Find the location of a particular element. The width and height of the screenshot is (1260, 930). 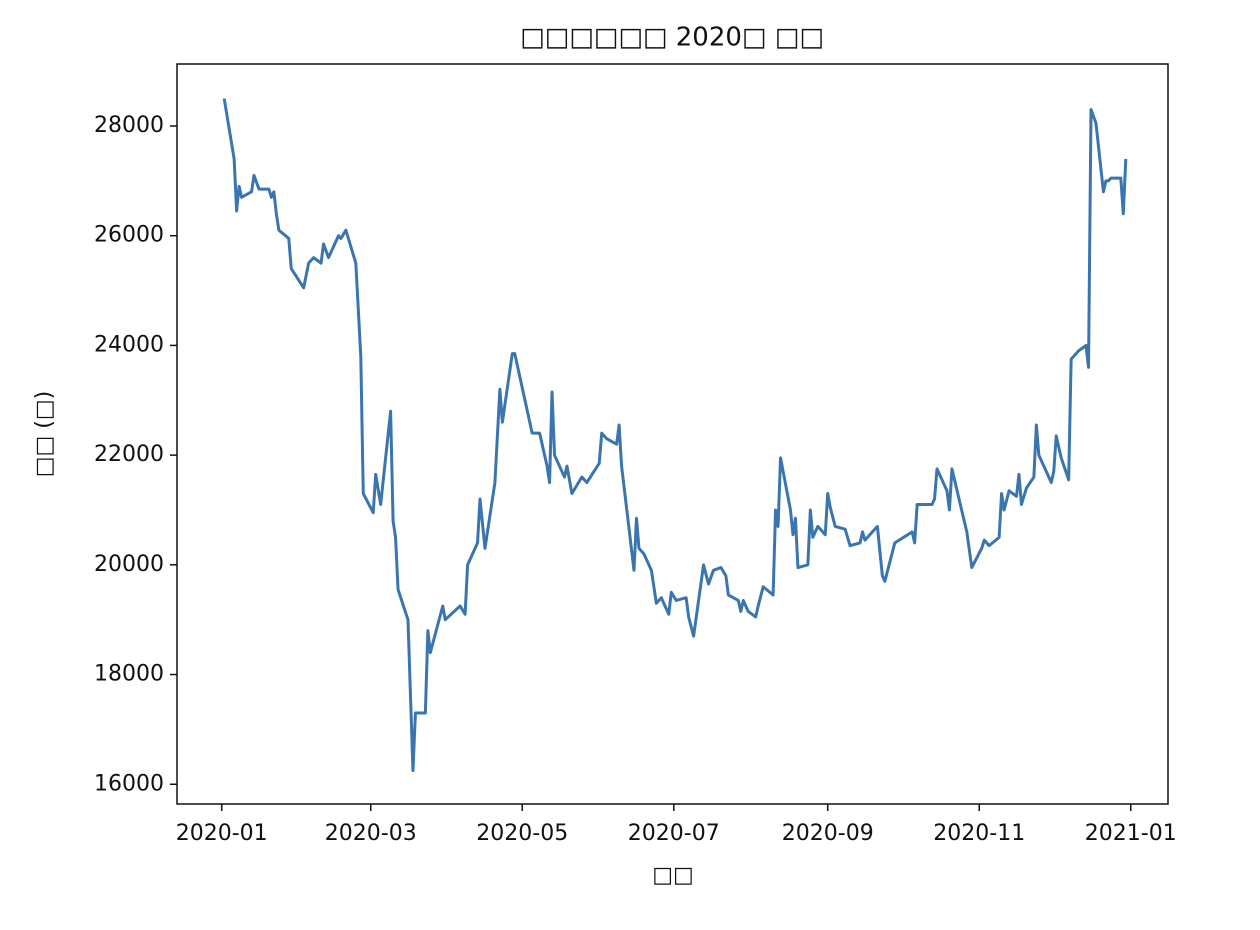

x-tick-label: 2021-01 is located at coordinates (1131, 833).